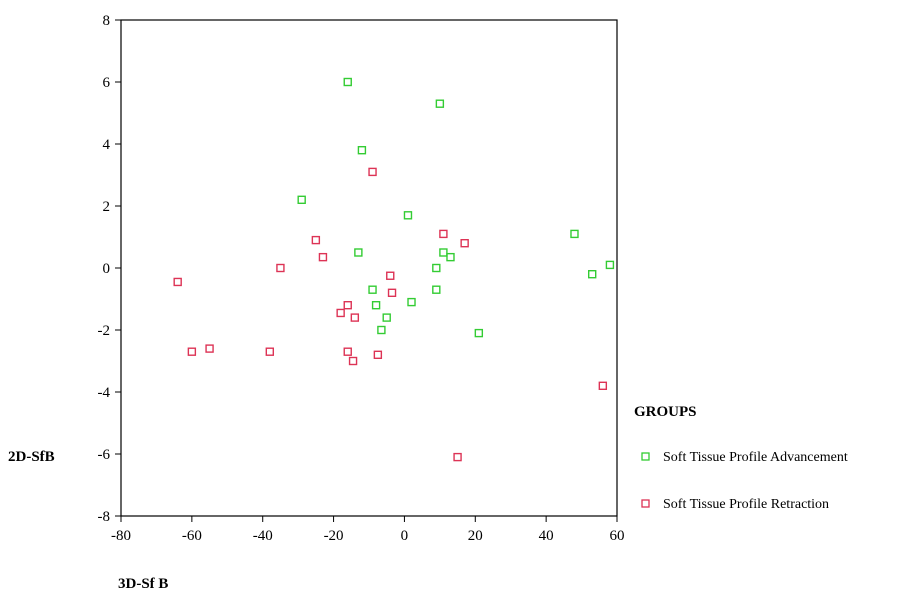  I want to click on legend-label-advancement: Soft Tissue Profile Advancement, so click(755, 457).